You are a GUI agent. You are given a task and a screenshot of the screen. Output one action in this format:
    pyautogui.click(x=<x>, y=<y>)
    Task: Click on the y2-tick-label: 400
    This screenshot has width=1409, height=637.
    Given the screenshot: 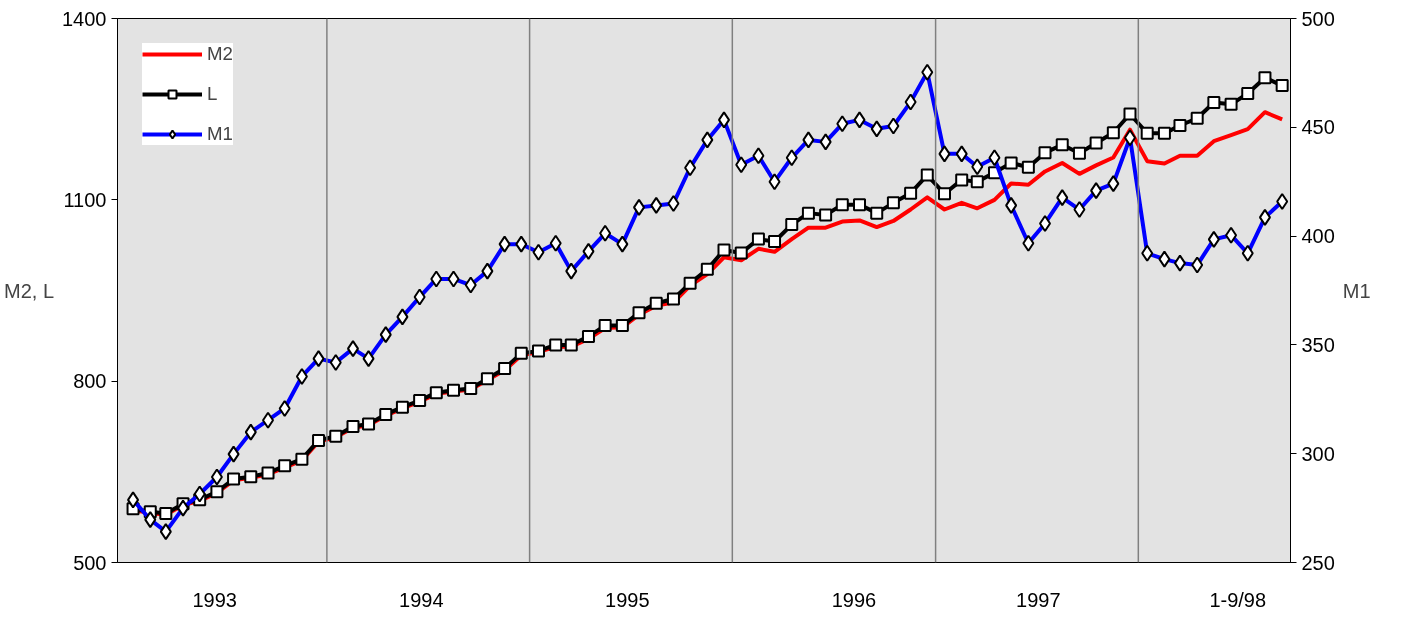 What is the action you would take?
    pyautogui.click(x=1318, y=236)
    